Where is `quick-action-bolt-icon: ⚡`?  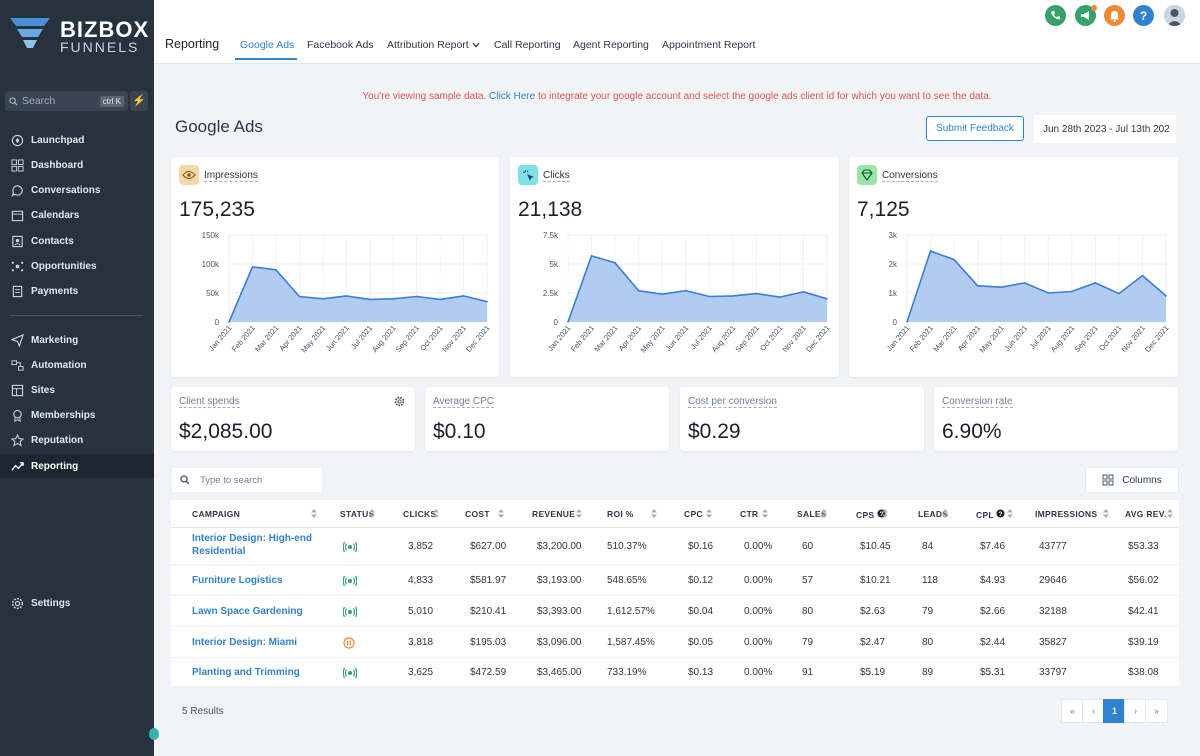 quick-action-bolt-icon: ⚡ is located at coordinates (139, 101).